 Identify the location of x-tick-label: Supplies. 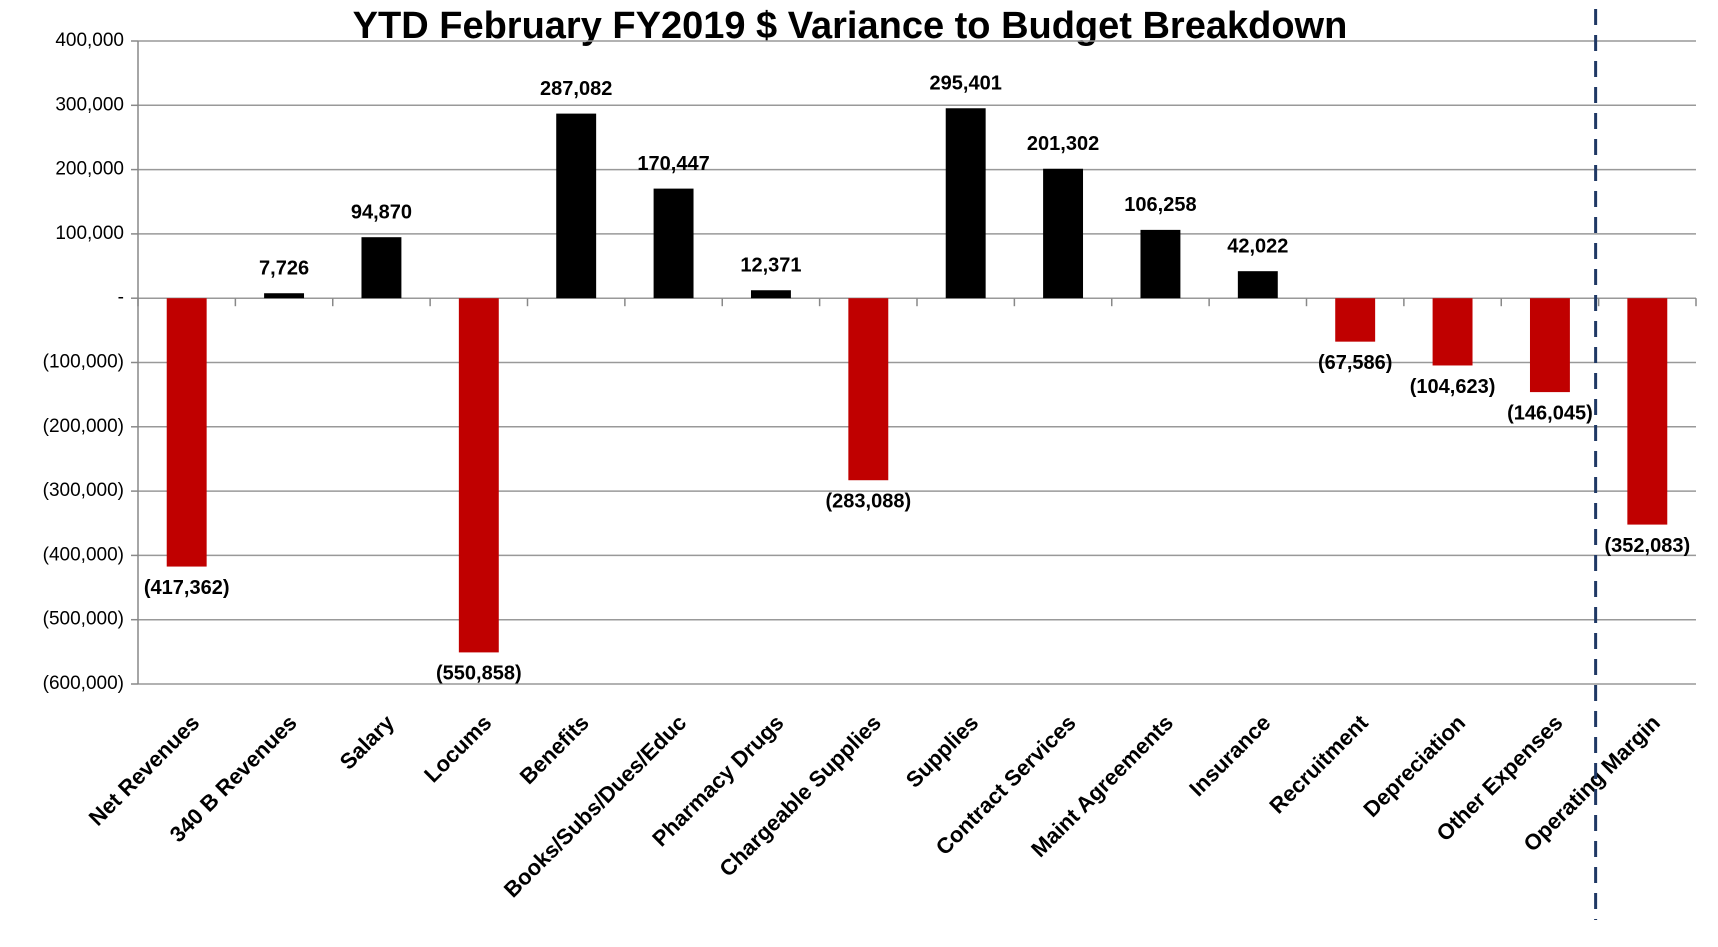
(942, 751).